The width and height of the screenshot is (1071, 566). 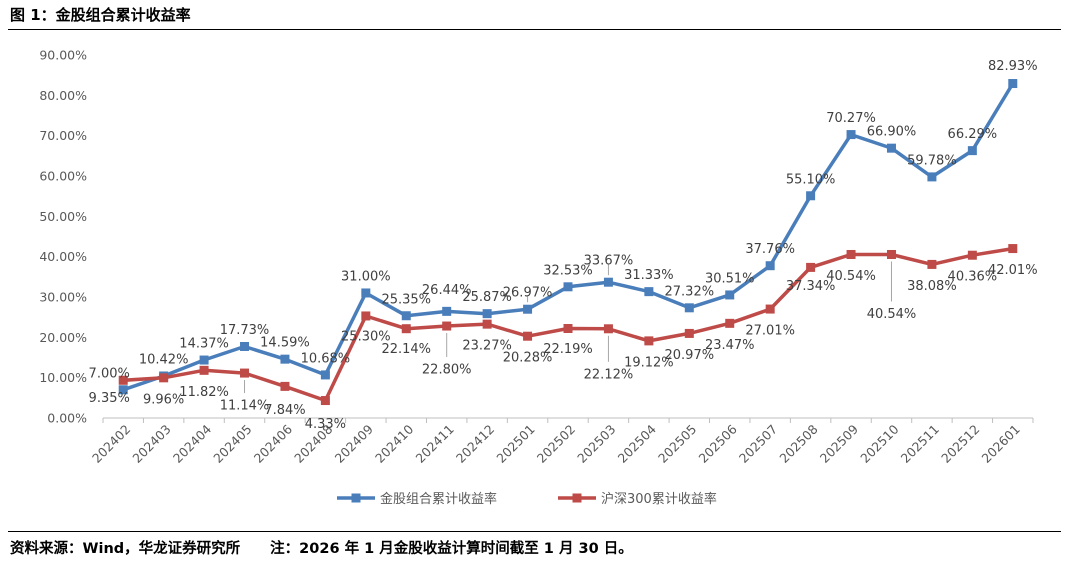 What do you see at coordinates (637, 443) in the screenshot?
I see `x-tick-label: 202504` at bounding box center [637, 443].